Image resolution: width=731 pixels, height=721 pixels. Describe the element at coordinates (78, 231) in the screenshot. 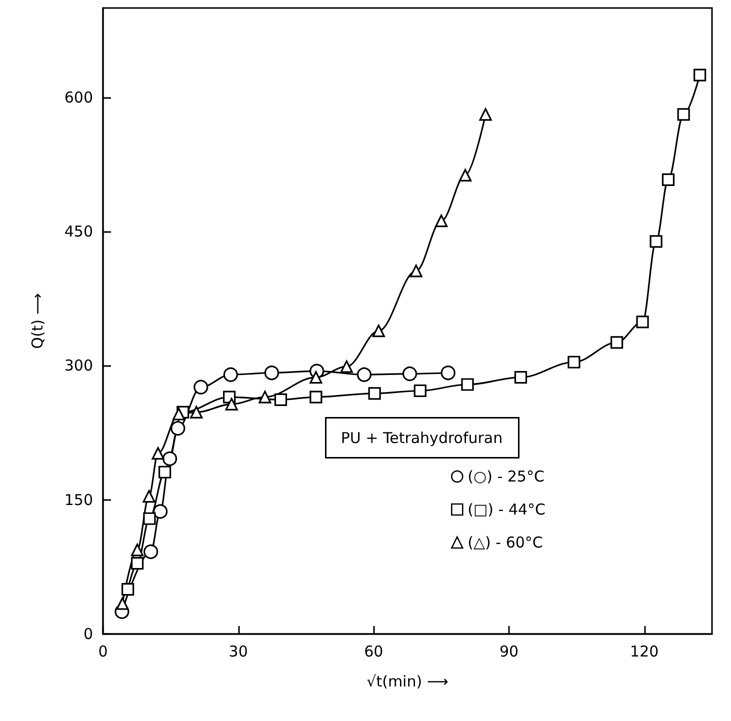

I see `y-tick-label: 450` at that location.